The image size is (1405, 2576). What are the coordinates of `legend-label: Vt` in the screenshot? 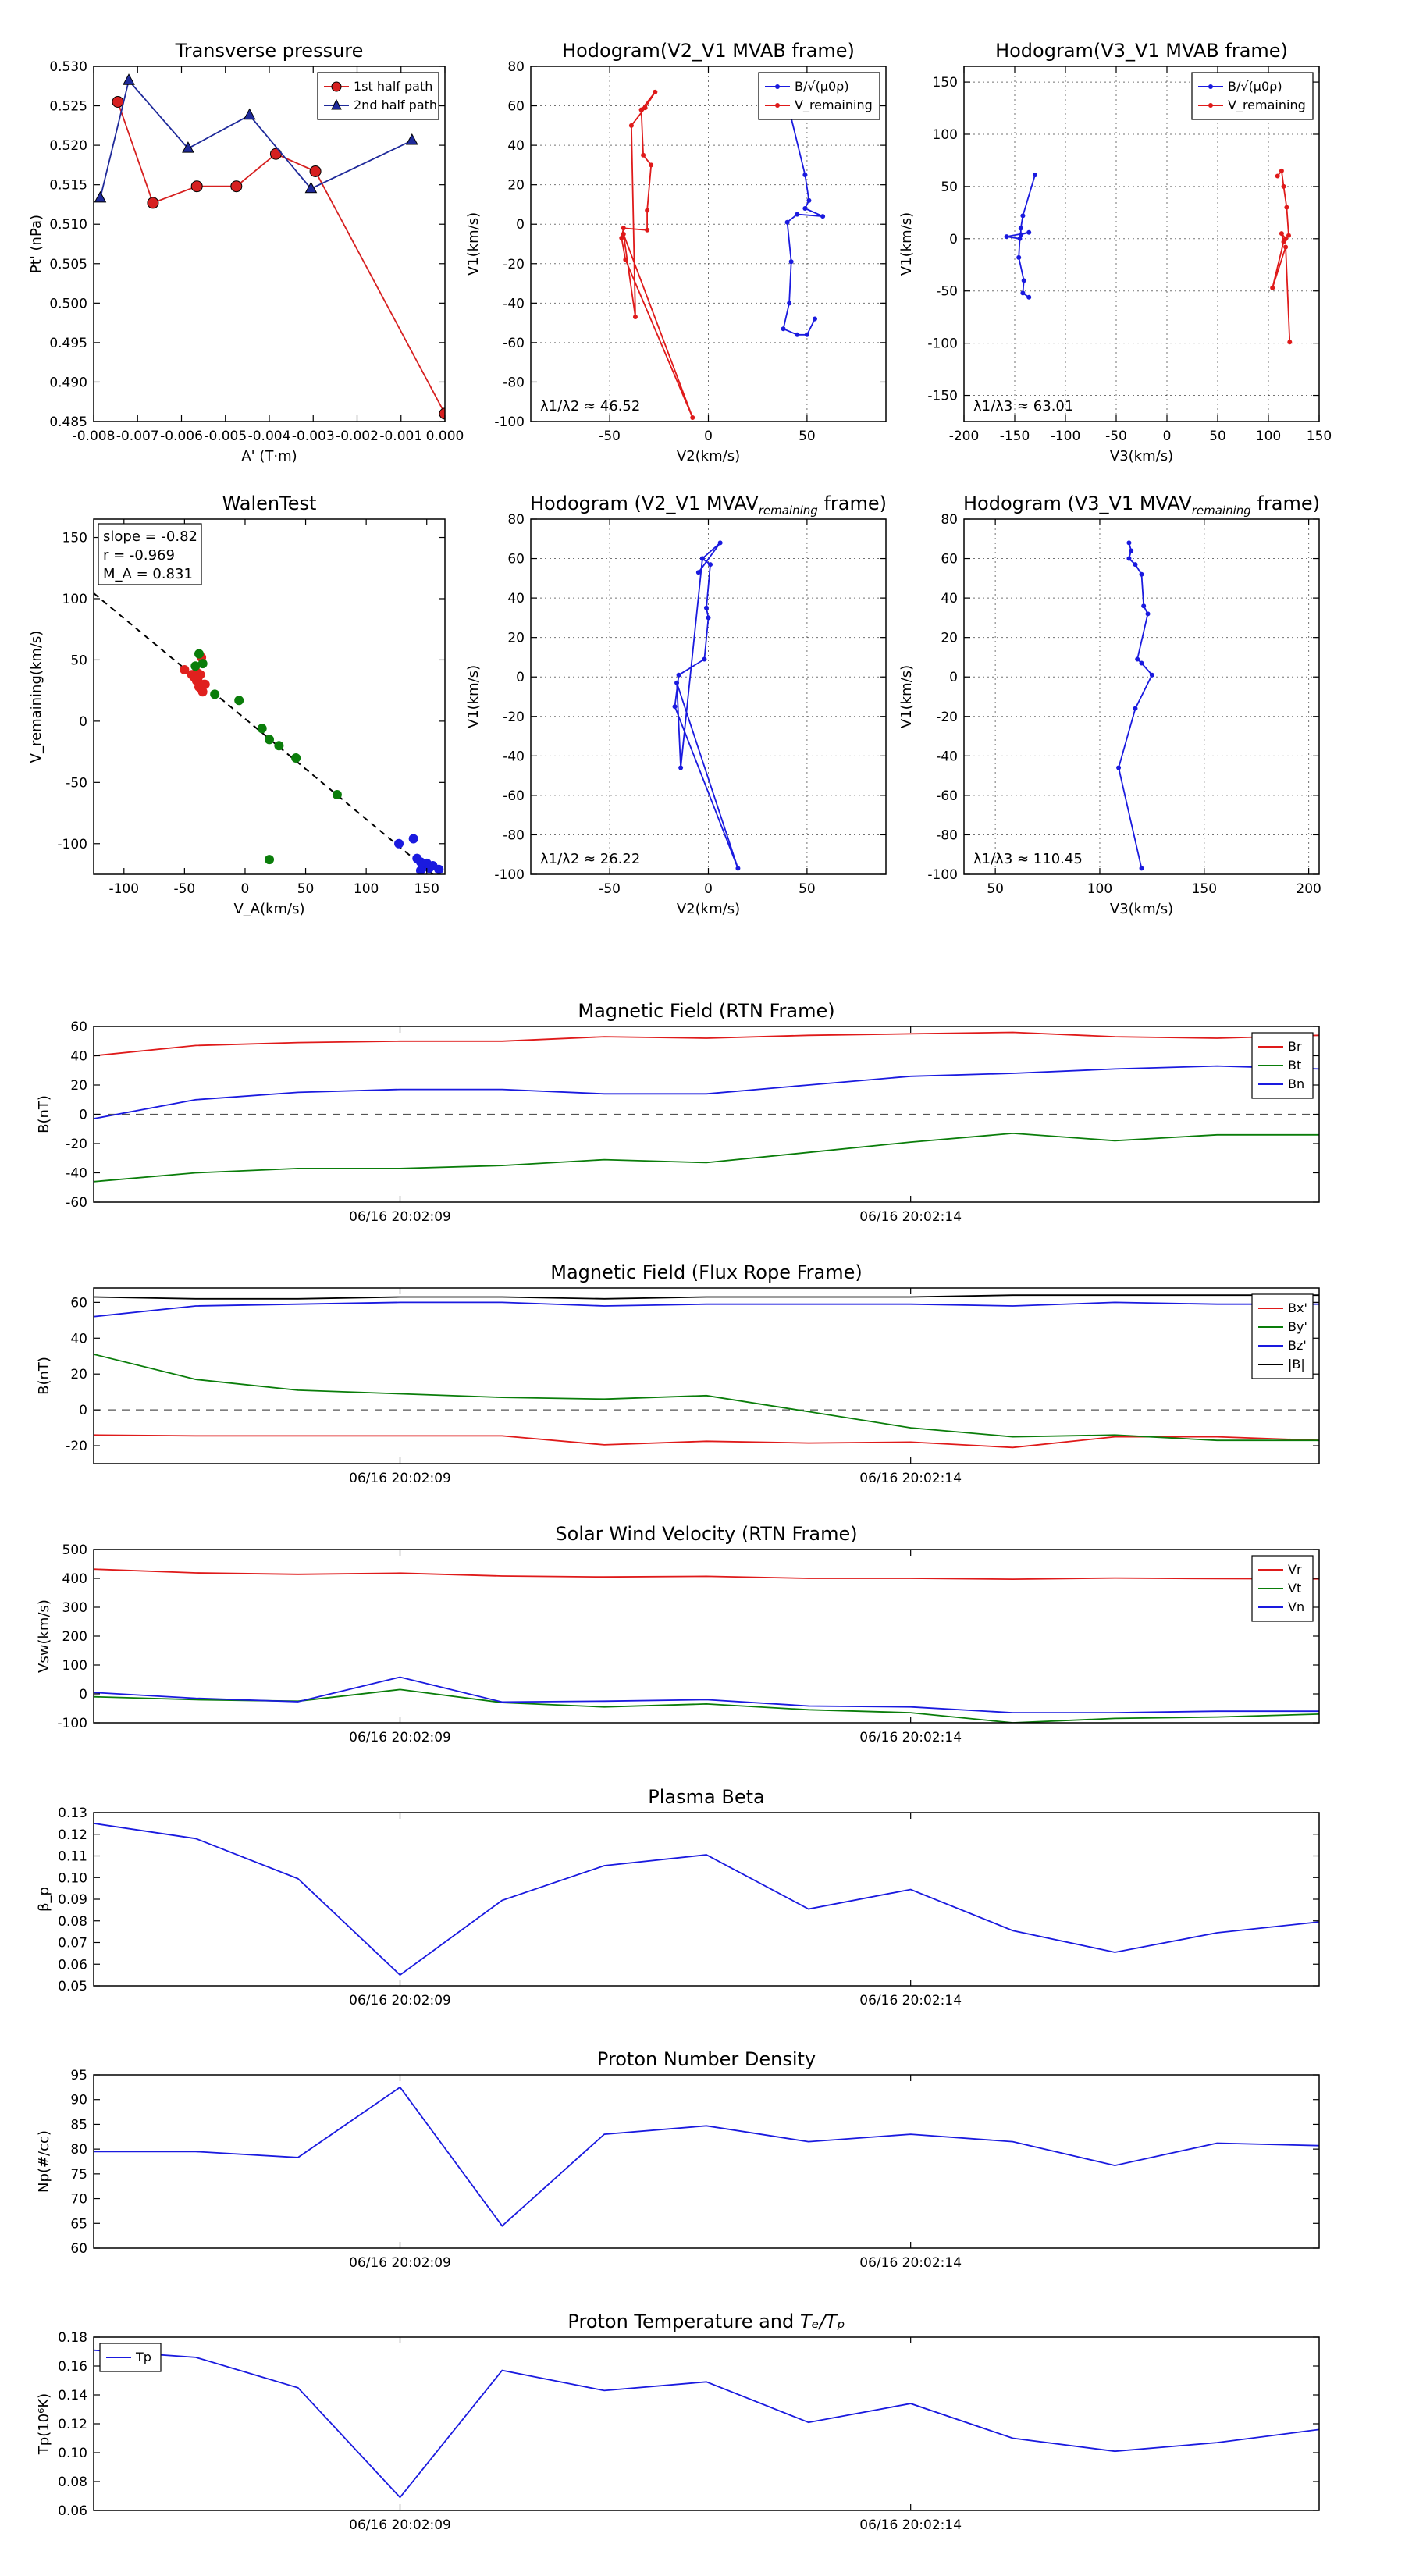 It's located at (1294, 1588).